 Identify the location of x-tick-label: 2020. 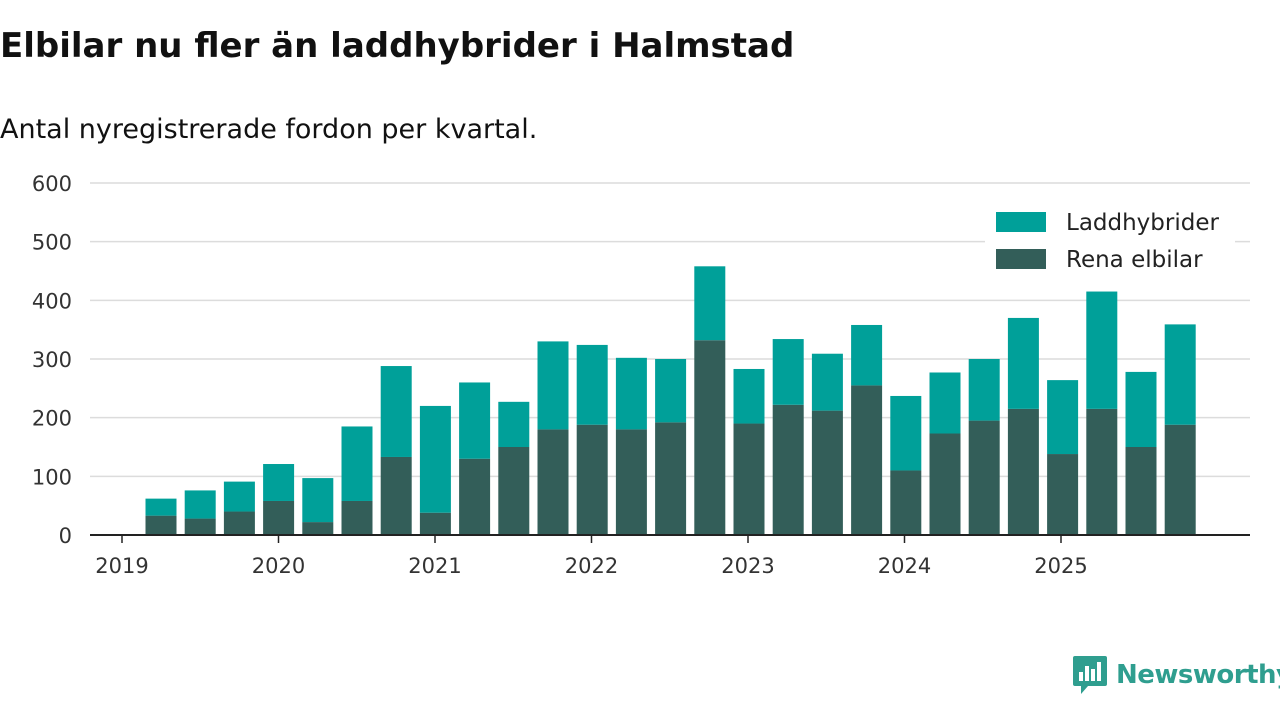
(278, 566).